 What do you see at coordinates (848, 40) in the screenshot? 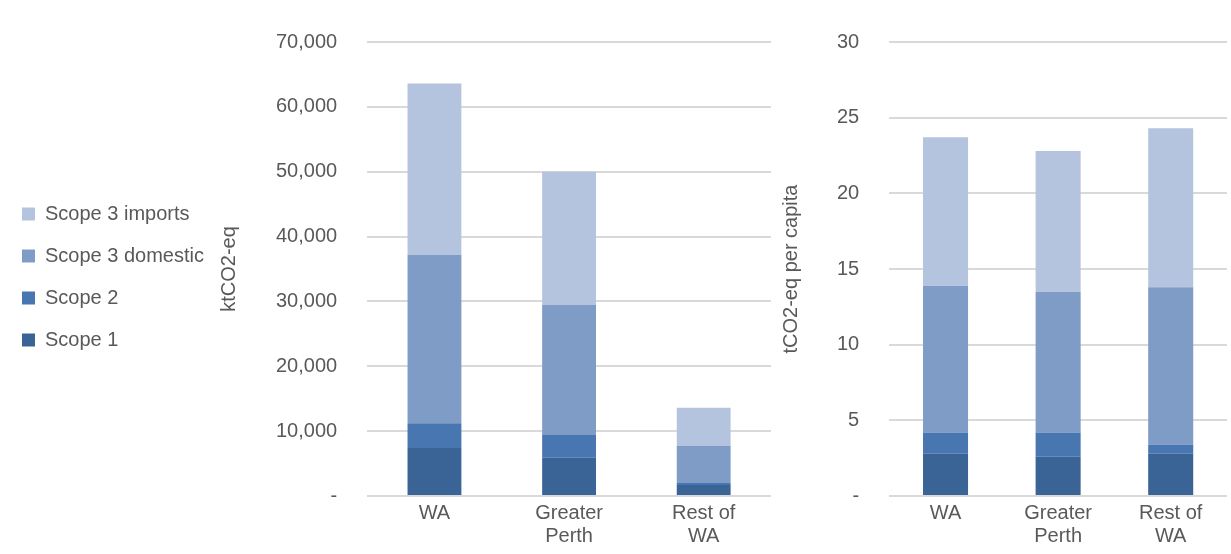
I see `y-tick-label: 30` at bounding box center [848, 40].